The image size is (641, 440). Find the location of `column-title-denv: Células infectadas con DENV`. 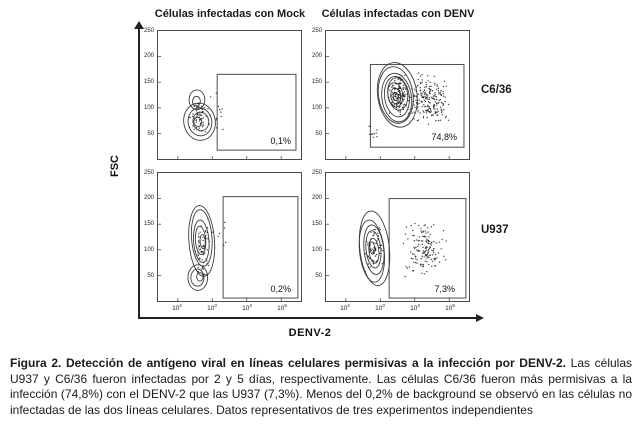

column-title-denv: Células infectadas con DENV is located at coordinates (398, 14).